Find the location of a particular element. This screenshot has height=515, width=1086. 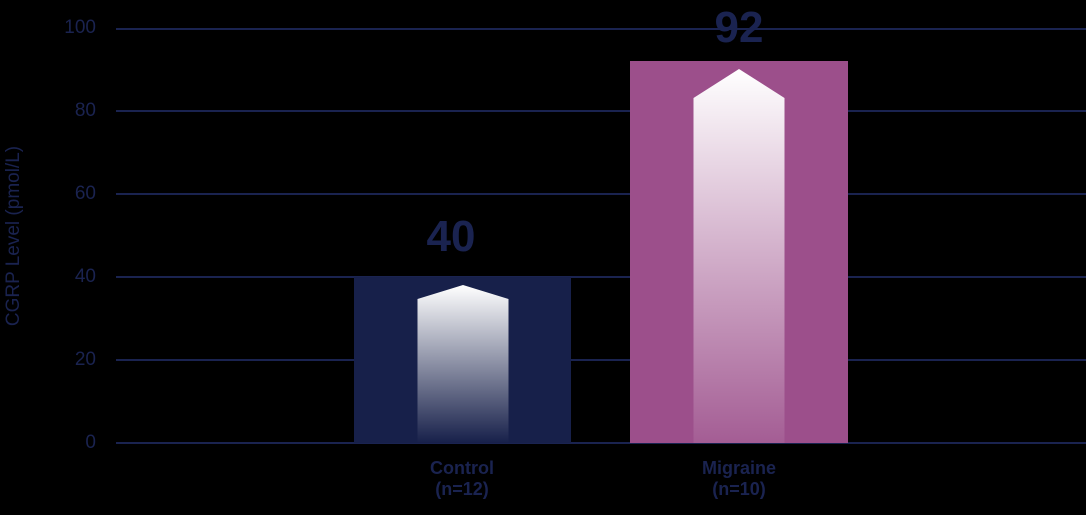

y-tick-100: 100 is located at coordinates (80, 27).